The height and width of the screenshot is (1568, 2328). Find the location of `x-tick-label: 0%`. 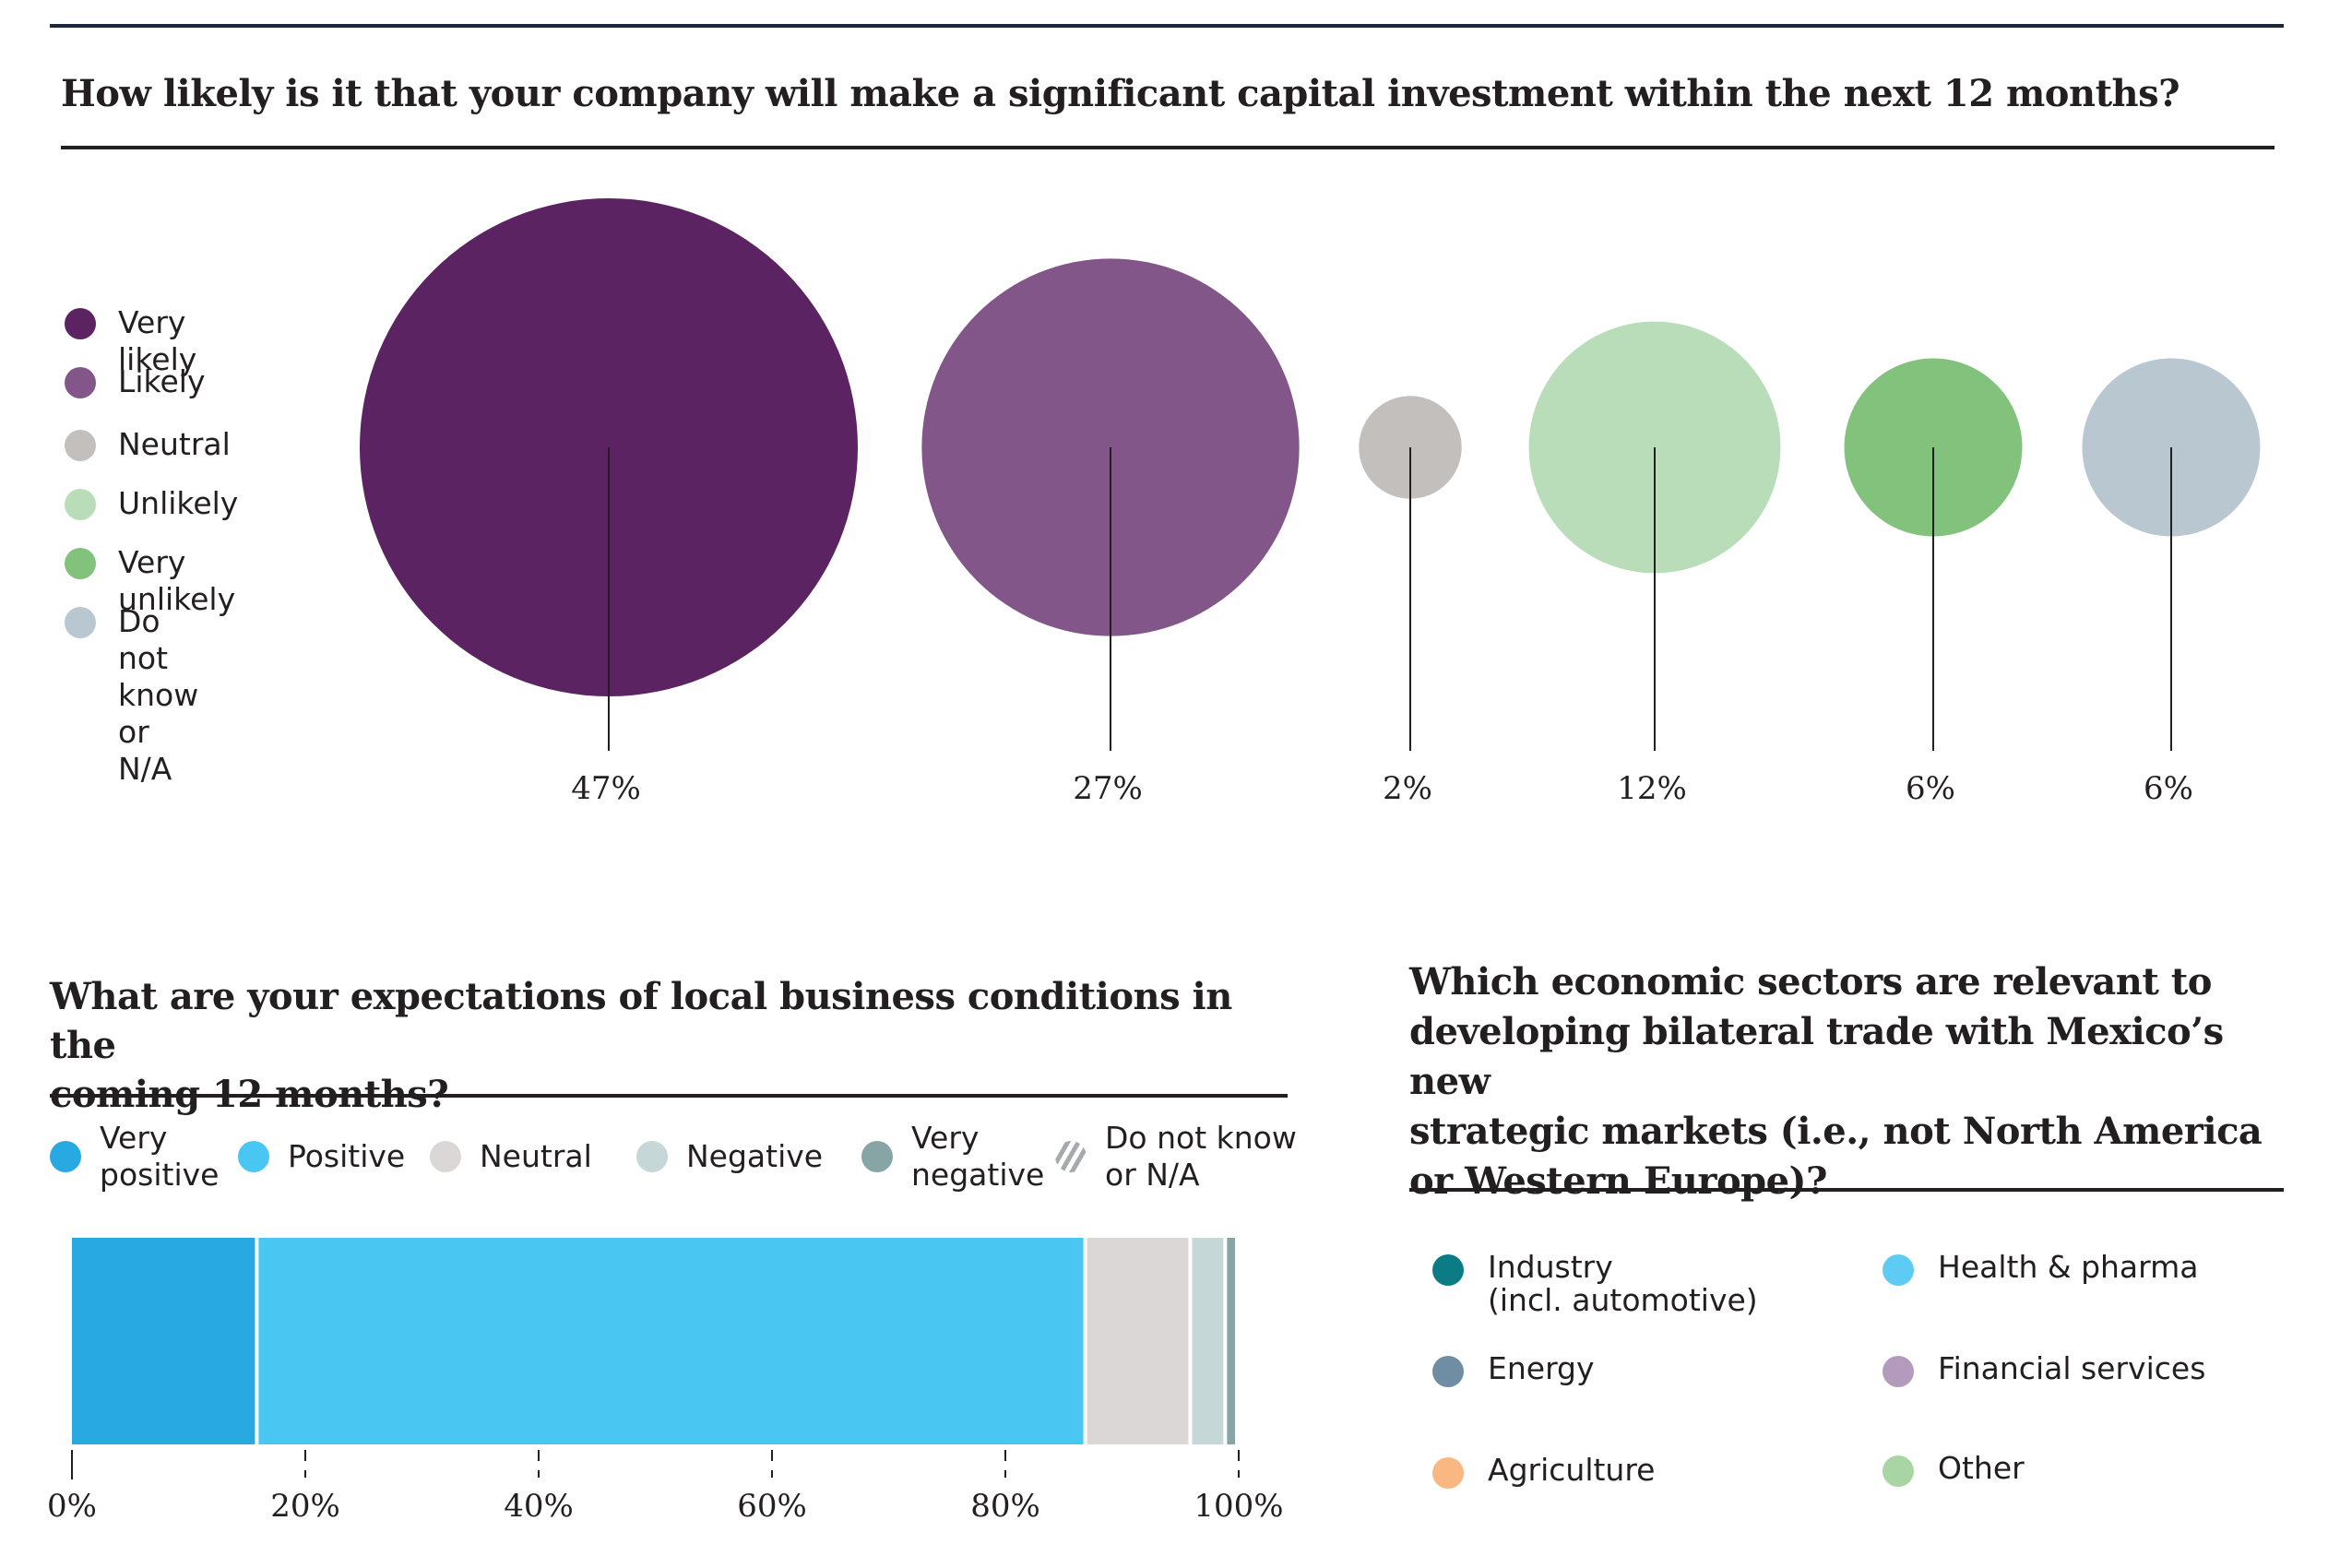

x-tick-label: 0% is located at coordinates (72, 1506).